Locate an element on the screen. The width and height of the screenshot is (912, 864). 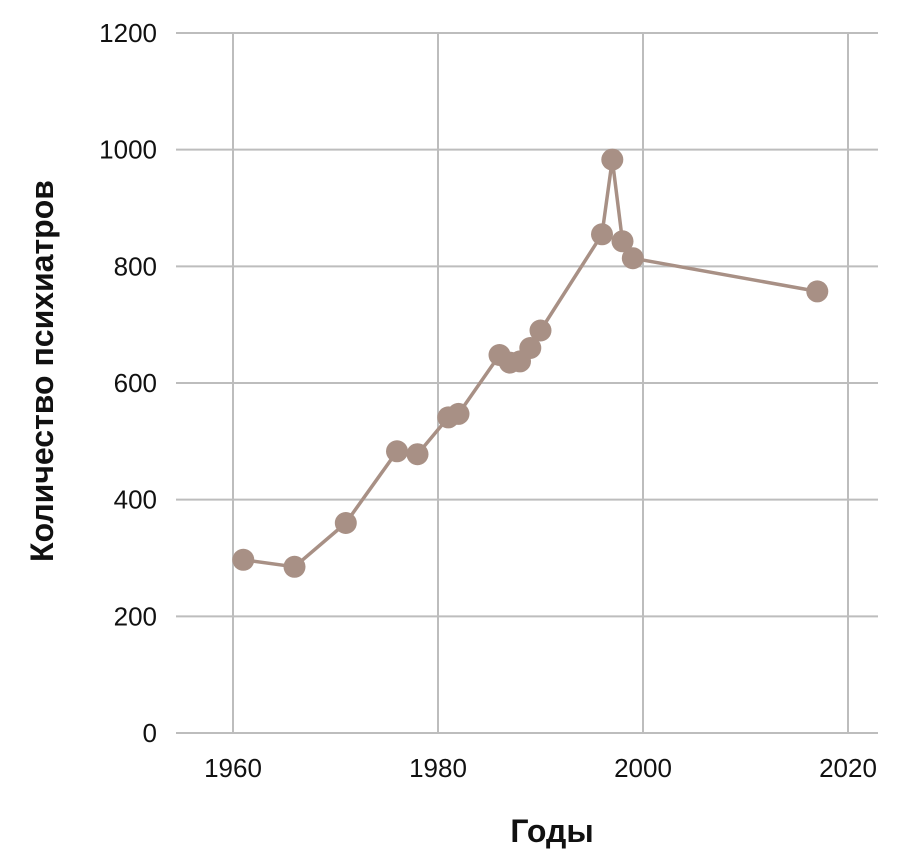
y-axis-ticks: 0 200 400 600 800 1000 1200 is located at coordinates (128, 383).